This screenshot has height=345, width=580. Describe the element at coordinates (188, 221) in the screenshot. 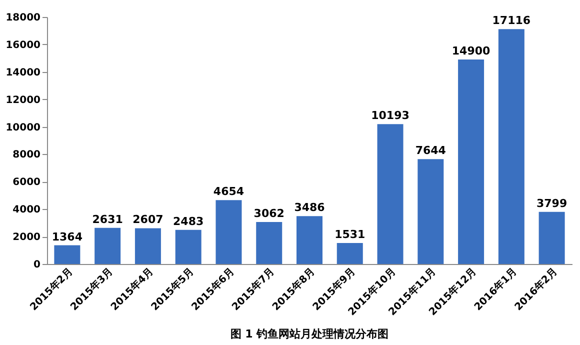

I see `data-label: 2483` at that location.